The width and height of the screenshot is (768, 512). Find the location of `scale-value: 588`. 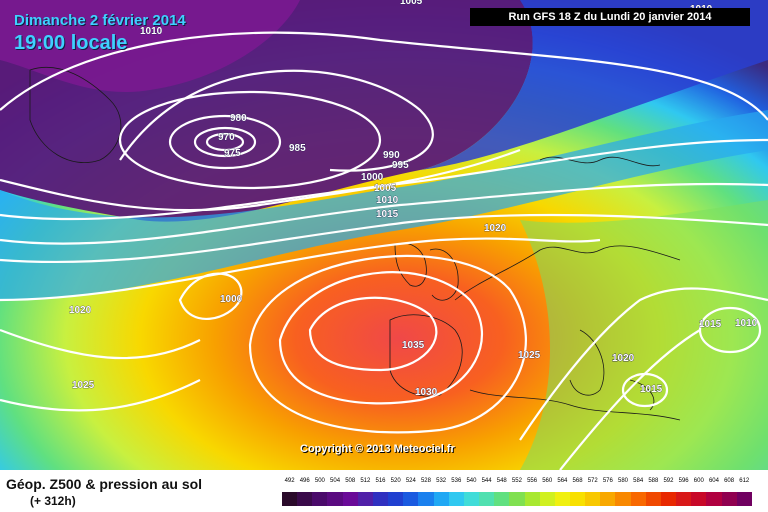

scale-value: 588 is located at coordinates (653, 481).